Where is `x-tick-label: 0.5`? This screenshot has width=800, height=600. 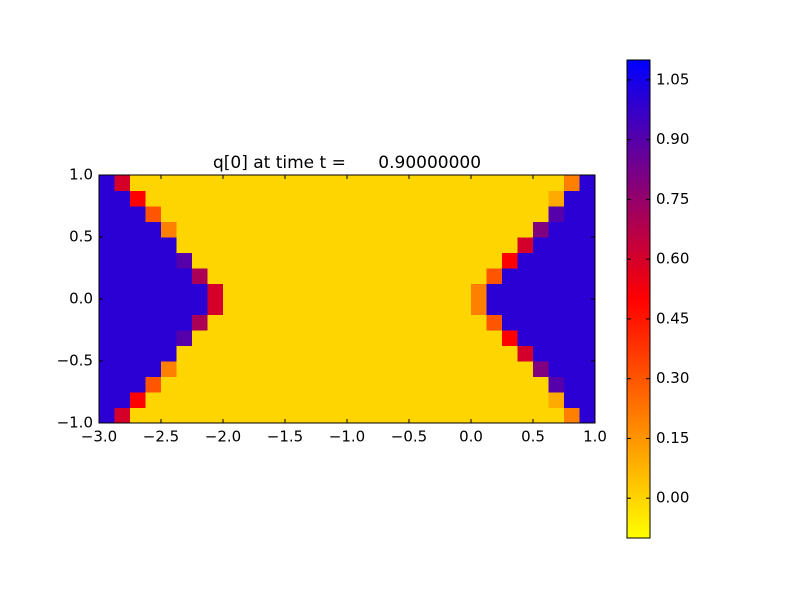
x-tick-label: 0.5 is located at coordinates (533, 437).